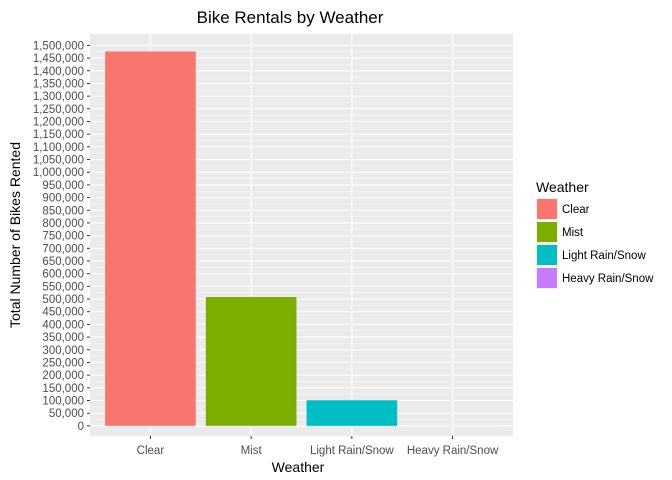 This screenshot has width=672, height=480. I want to click on y-axis-title: Total Number of Bikes Rented, so click(15, 235).